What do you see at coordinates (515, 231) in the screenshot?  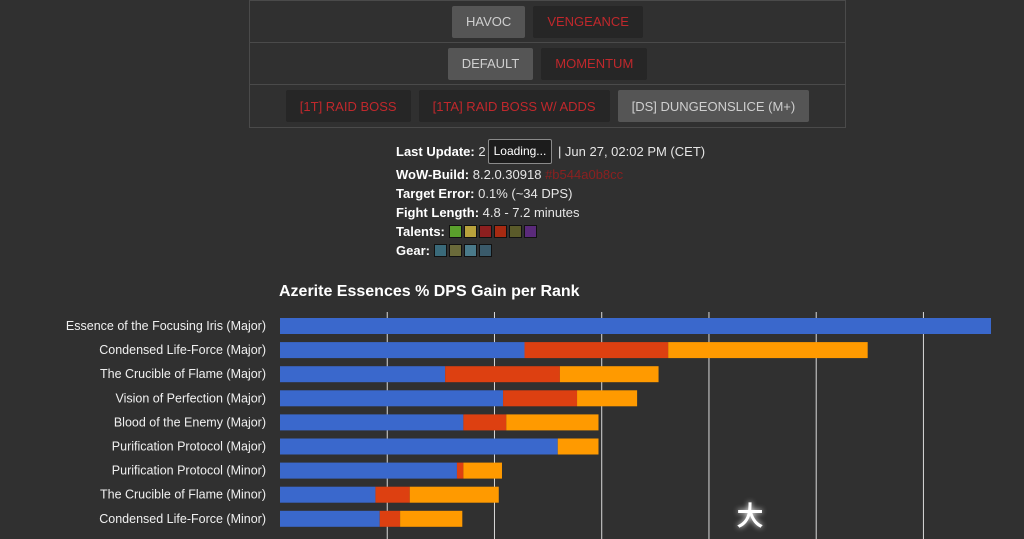 I see `talent-5-icon` at bounding box center [515, 231].